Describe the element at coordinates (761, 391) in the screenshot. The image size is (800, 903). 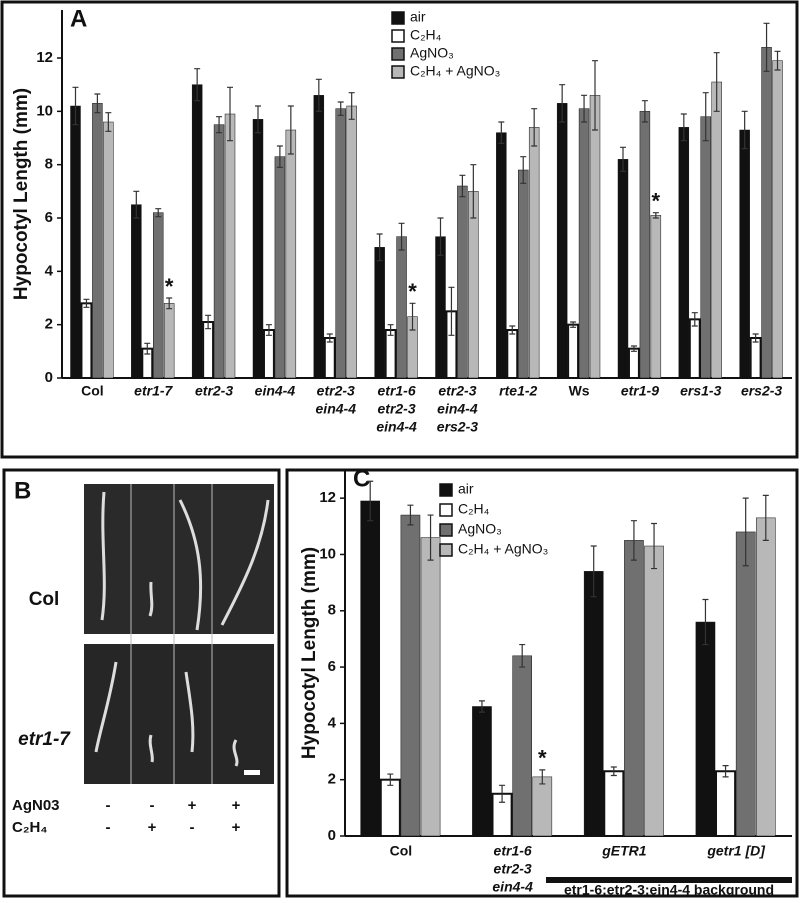
I see `x-tick-label: ers2-3` at that location.